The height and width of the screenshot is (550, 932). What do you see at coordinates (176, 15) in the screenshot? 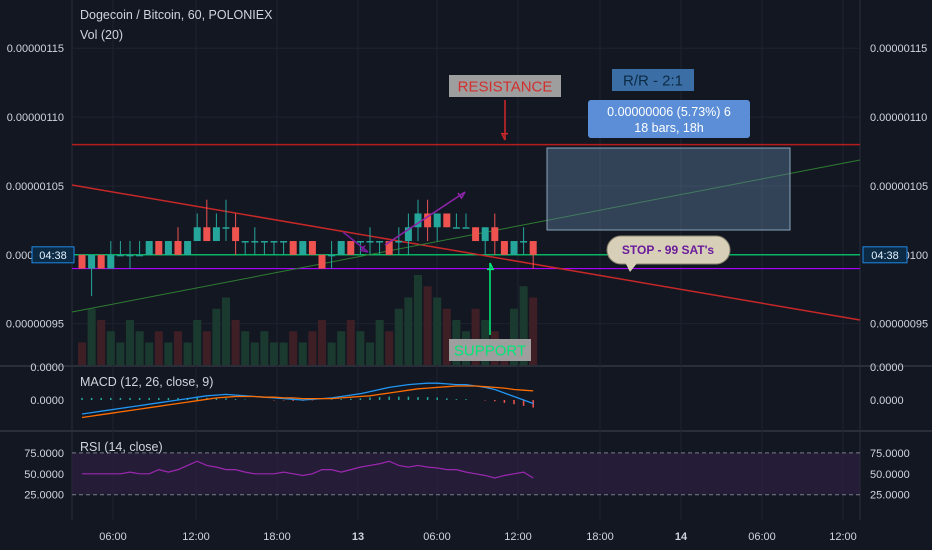
I see `symbol-title: Dogecoin / Bitcoin, 60, POLONIEX` at bounding box center [176, 15].